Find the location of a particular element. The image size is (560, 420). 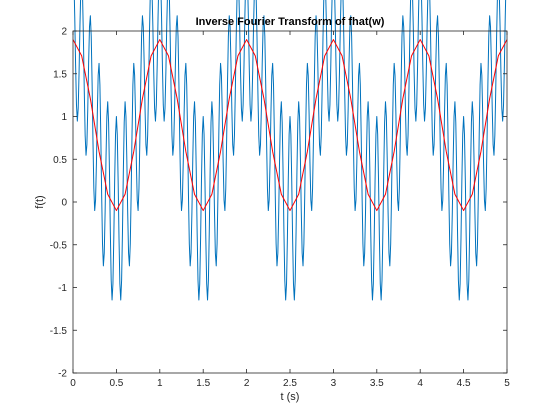

y-tick-label: 1.5 is located at coordinates (60, 74).